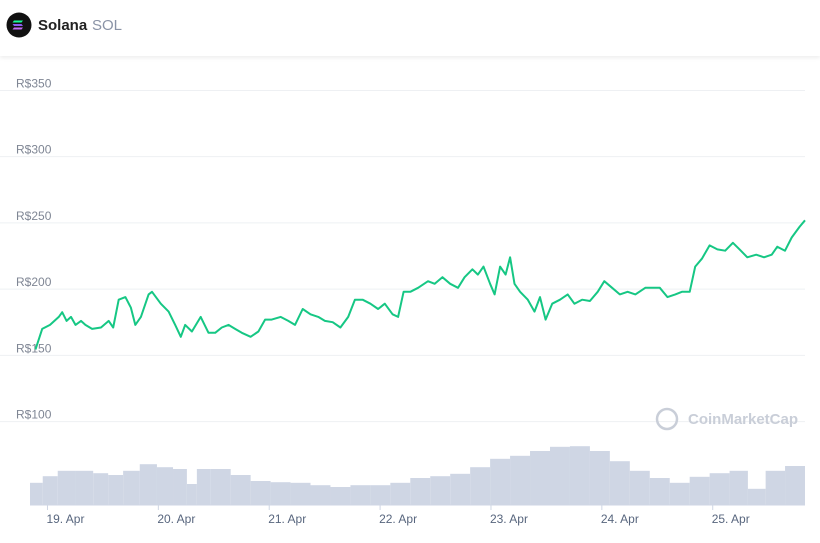 The width and height of the screenshot is (820, 543). What do you see at coordinates (34, 150) in the screenshot?
I see `y-tick-label: R$300` at bounding box center [34, 150].